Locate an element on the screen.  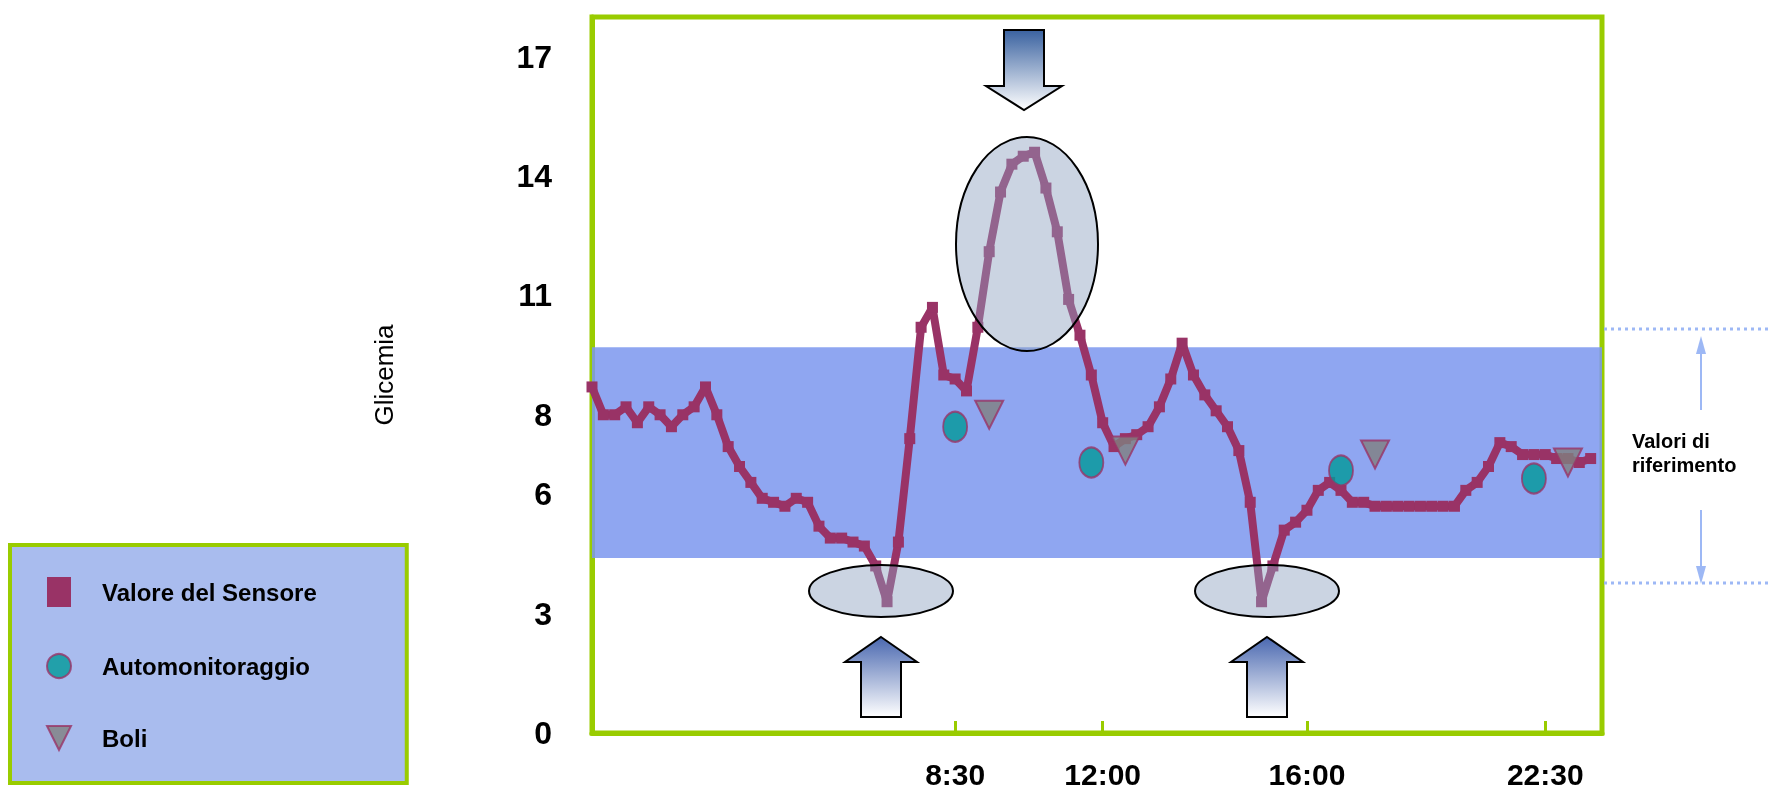
x-tick-label: 8:30 is located at coordinates (955, 774).